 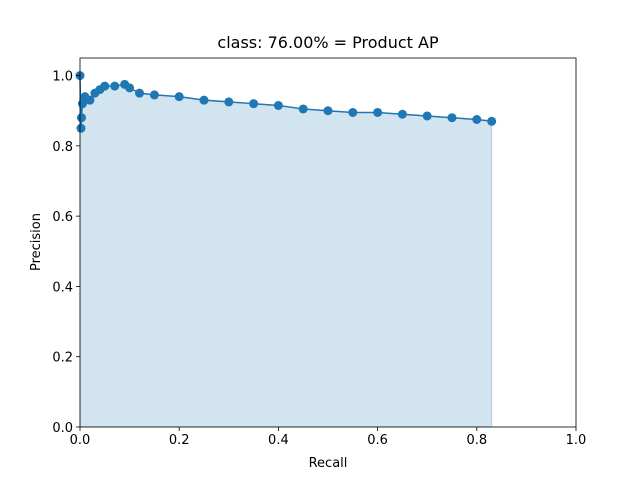 I want to click on y-tick-label: 0.4, so click(x=62, y=287).